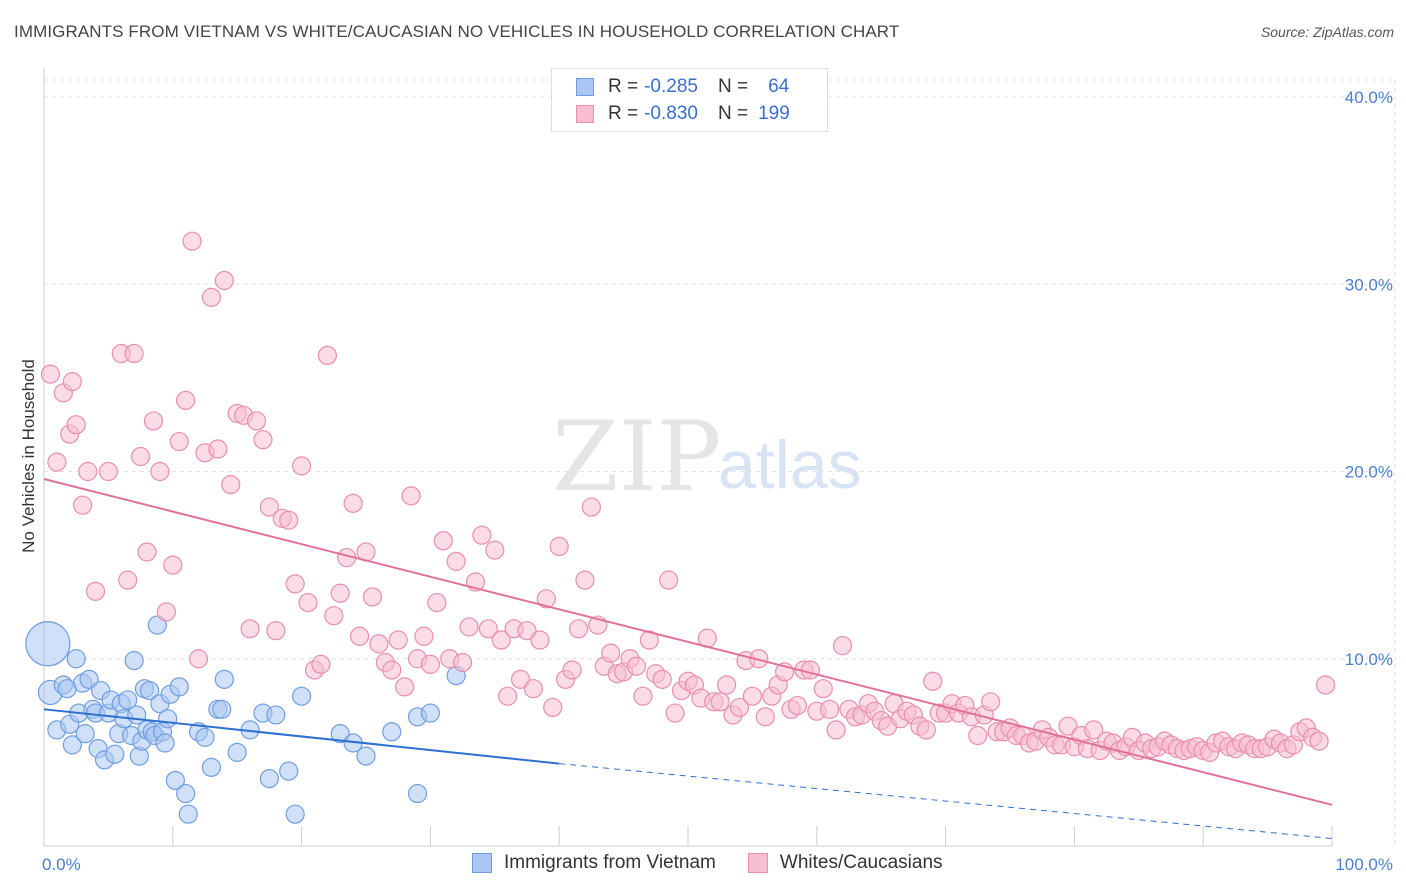 The image size is (1406, 892). What do you see at coordinates (1369, 97) in the screenshot?
I see `y-tick-label: 40.0%` at bounding box center [1369, 97].